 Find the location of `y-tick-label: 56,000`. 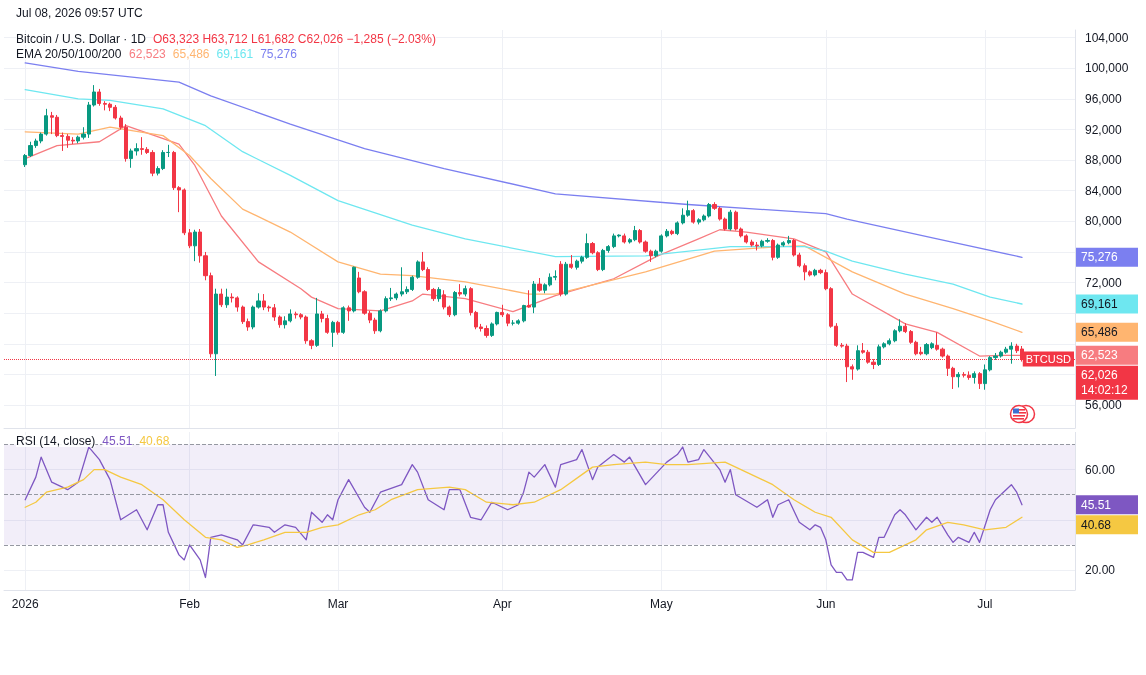

y-tick-label: 56,000 is located at coordinates (1104, 405).